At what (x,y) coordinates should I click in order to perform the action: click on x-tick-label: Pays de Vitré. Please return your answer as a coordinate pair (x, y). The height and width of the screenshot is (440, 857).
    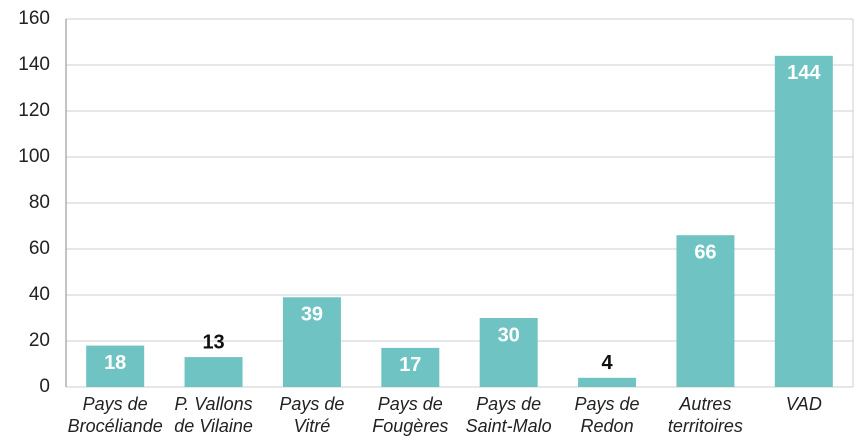
    Looking at the image, I should click on (311, 415).